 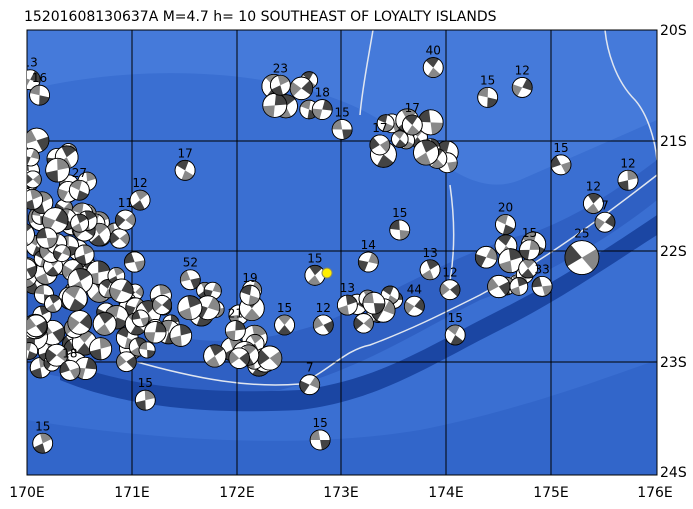 I want to click on depth-label: 44, so click(x=414, y=289).